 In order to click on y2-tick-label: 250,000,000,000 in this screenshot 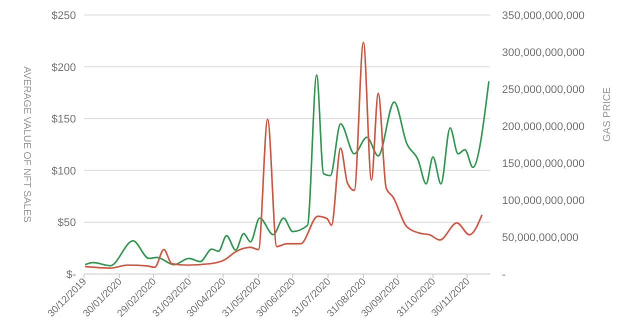, I will do `click(543, 90)`.